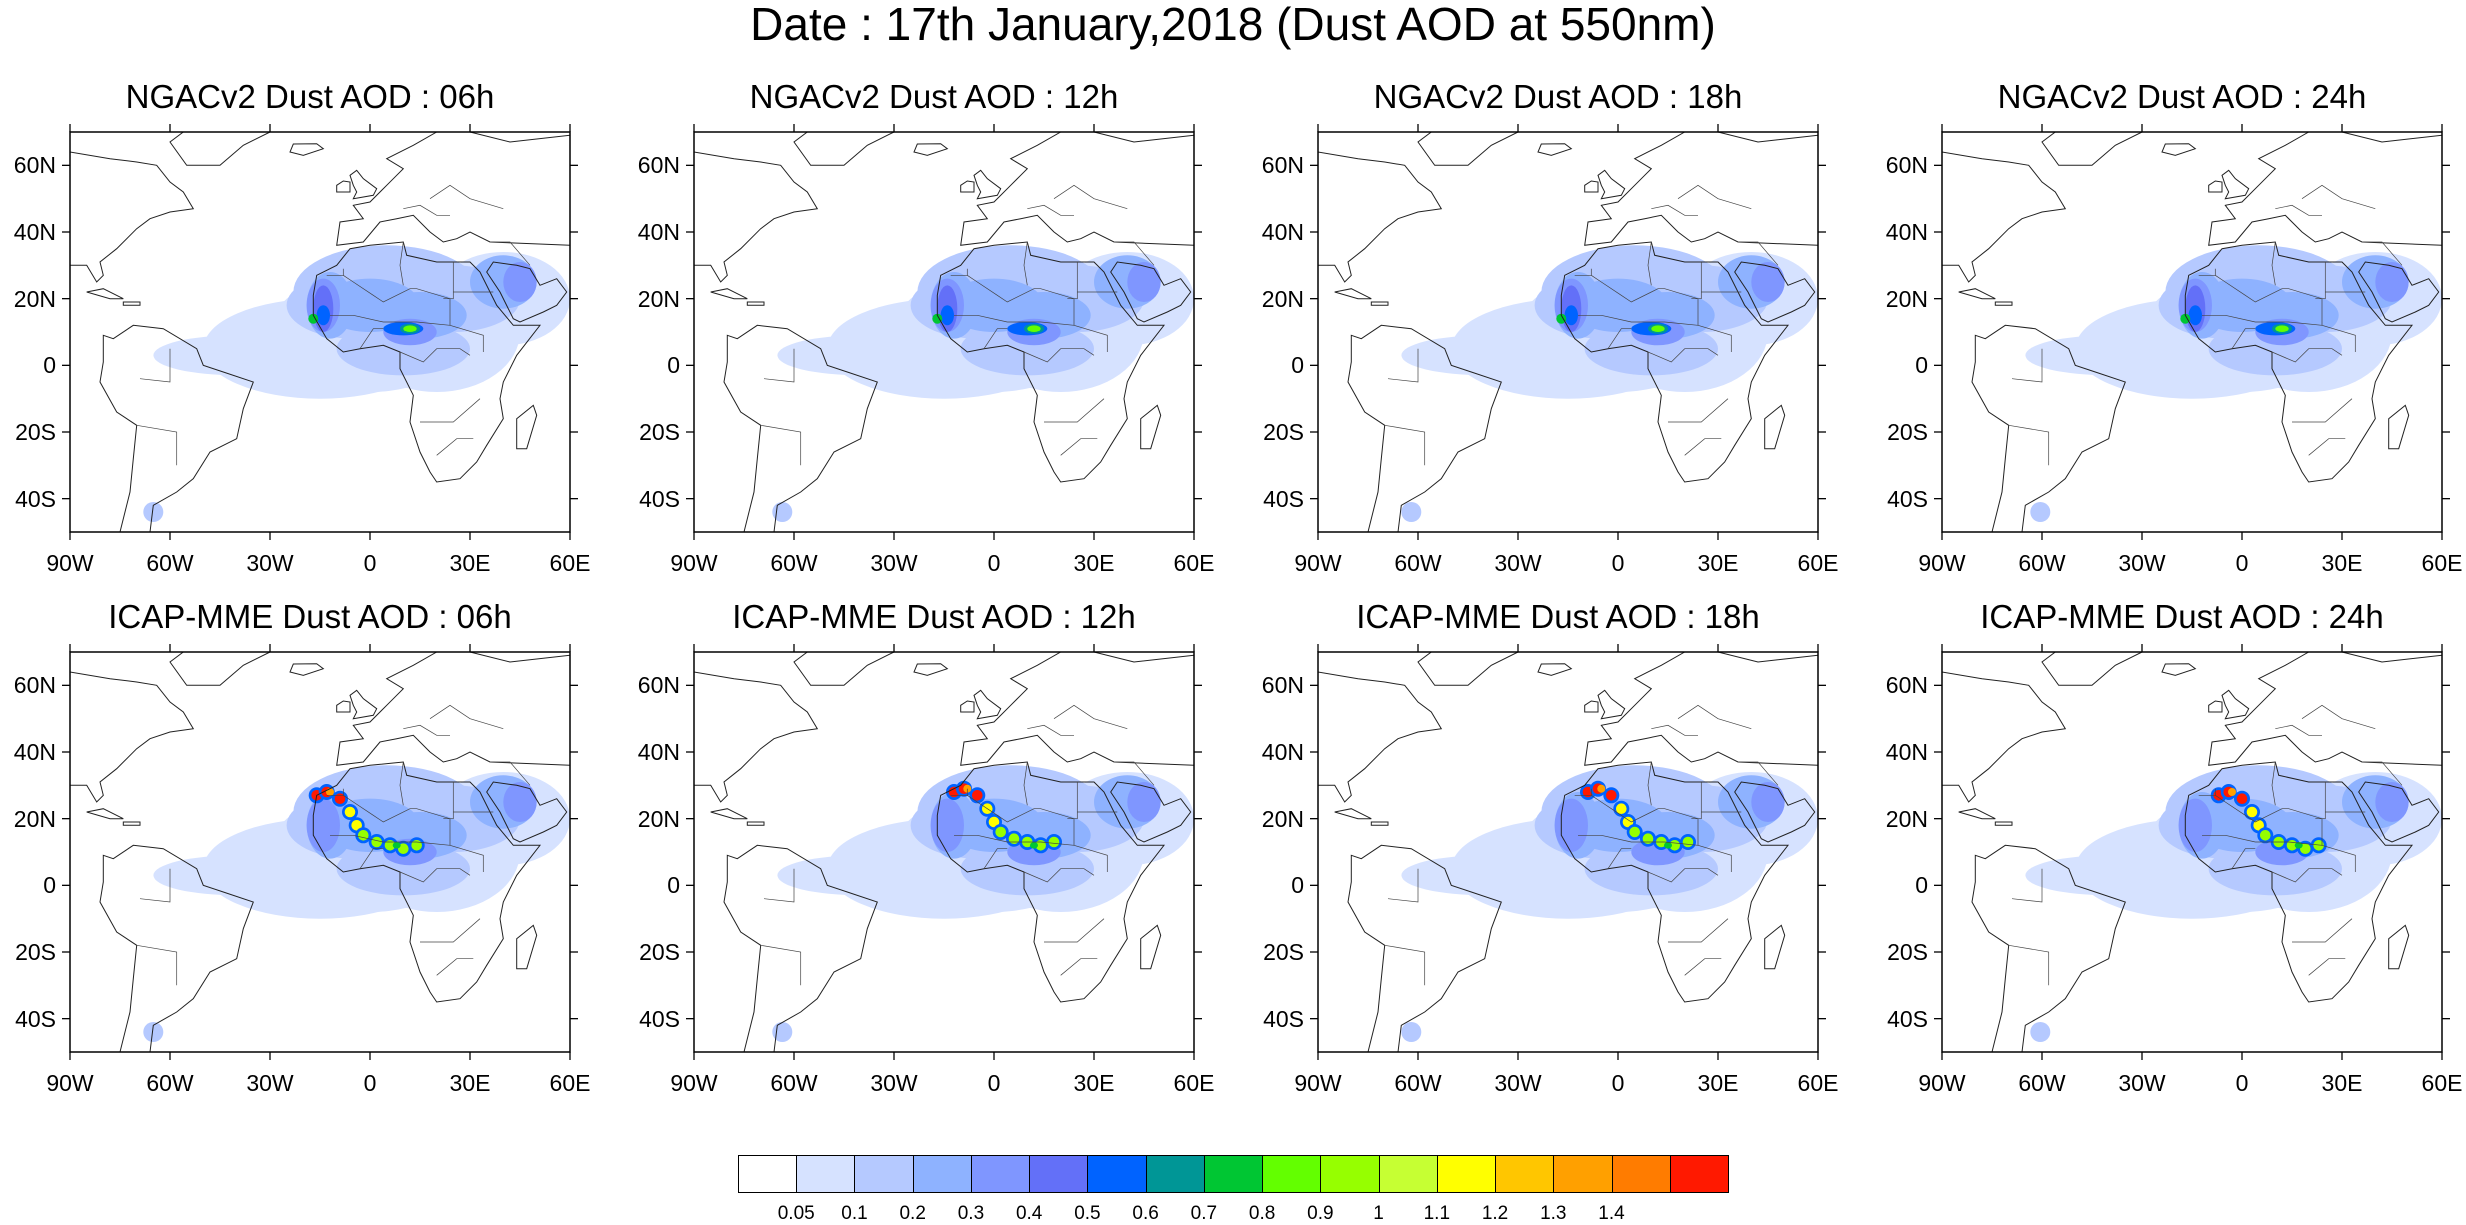  I want to click on coastline-madagascar, so click(2399, 947).